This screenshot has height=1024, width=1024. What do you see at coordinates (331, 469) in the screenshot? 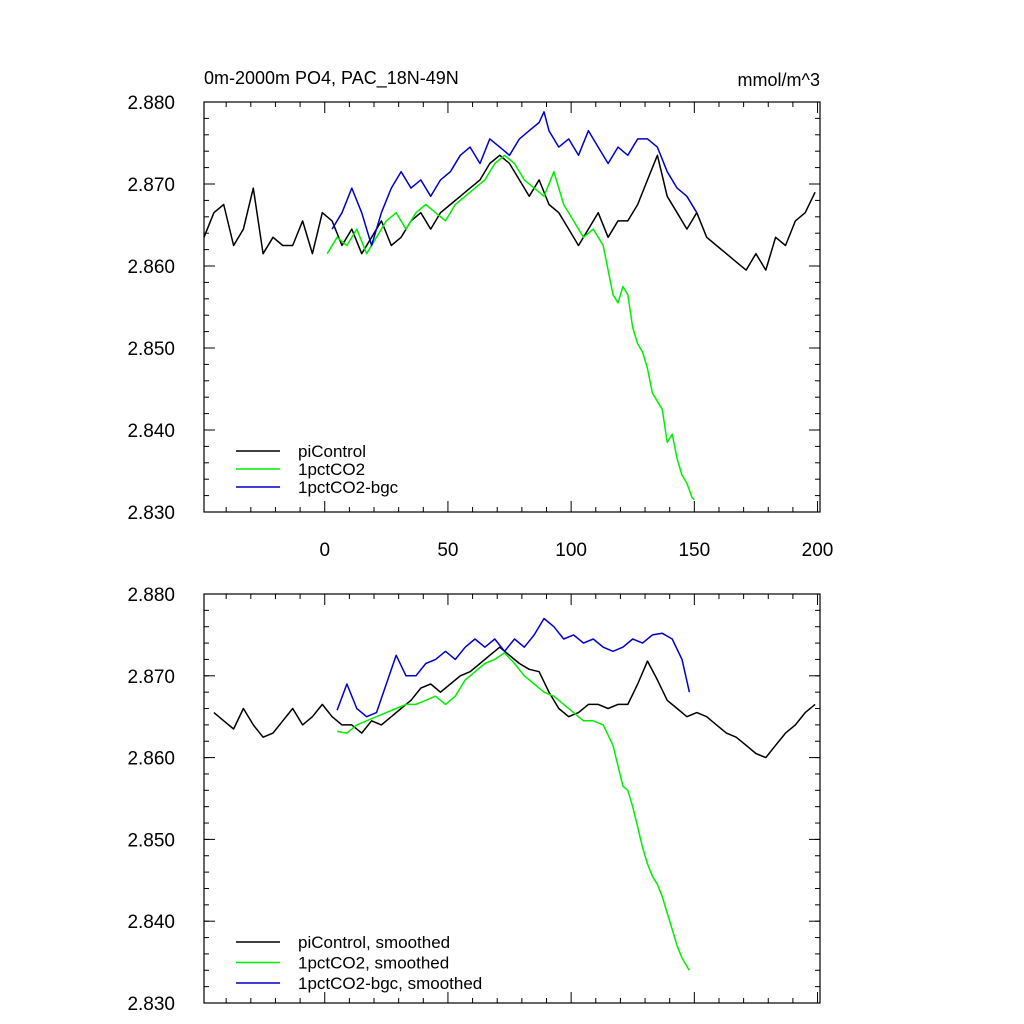
I see `legend-label: 1pctCO2` at bounding box center [331, 469].